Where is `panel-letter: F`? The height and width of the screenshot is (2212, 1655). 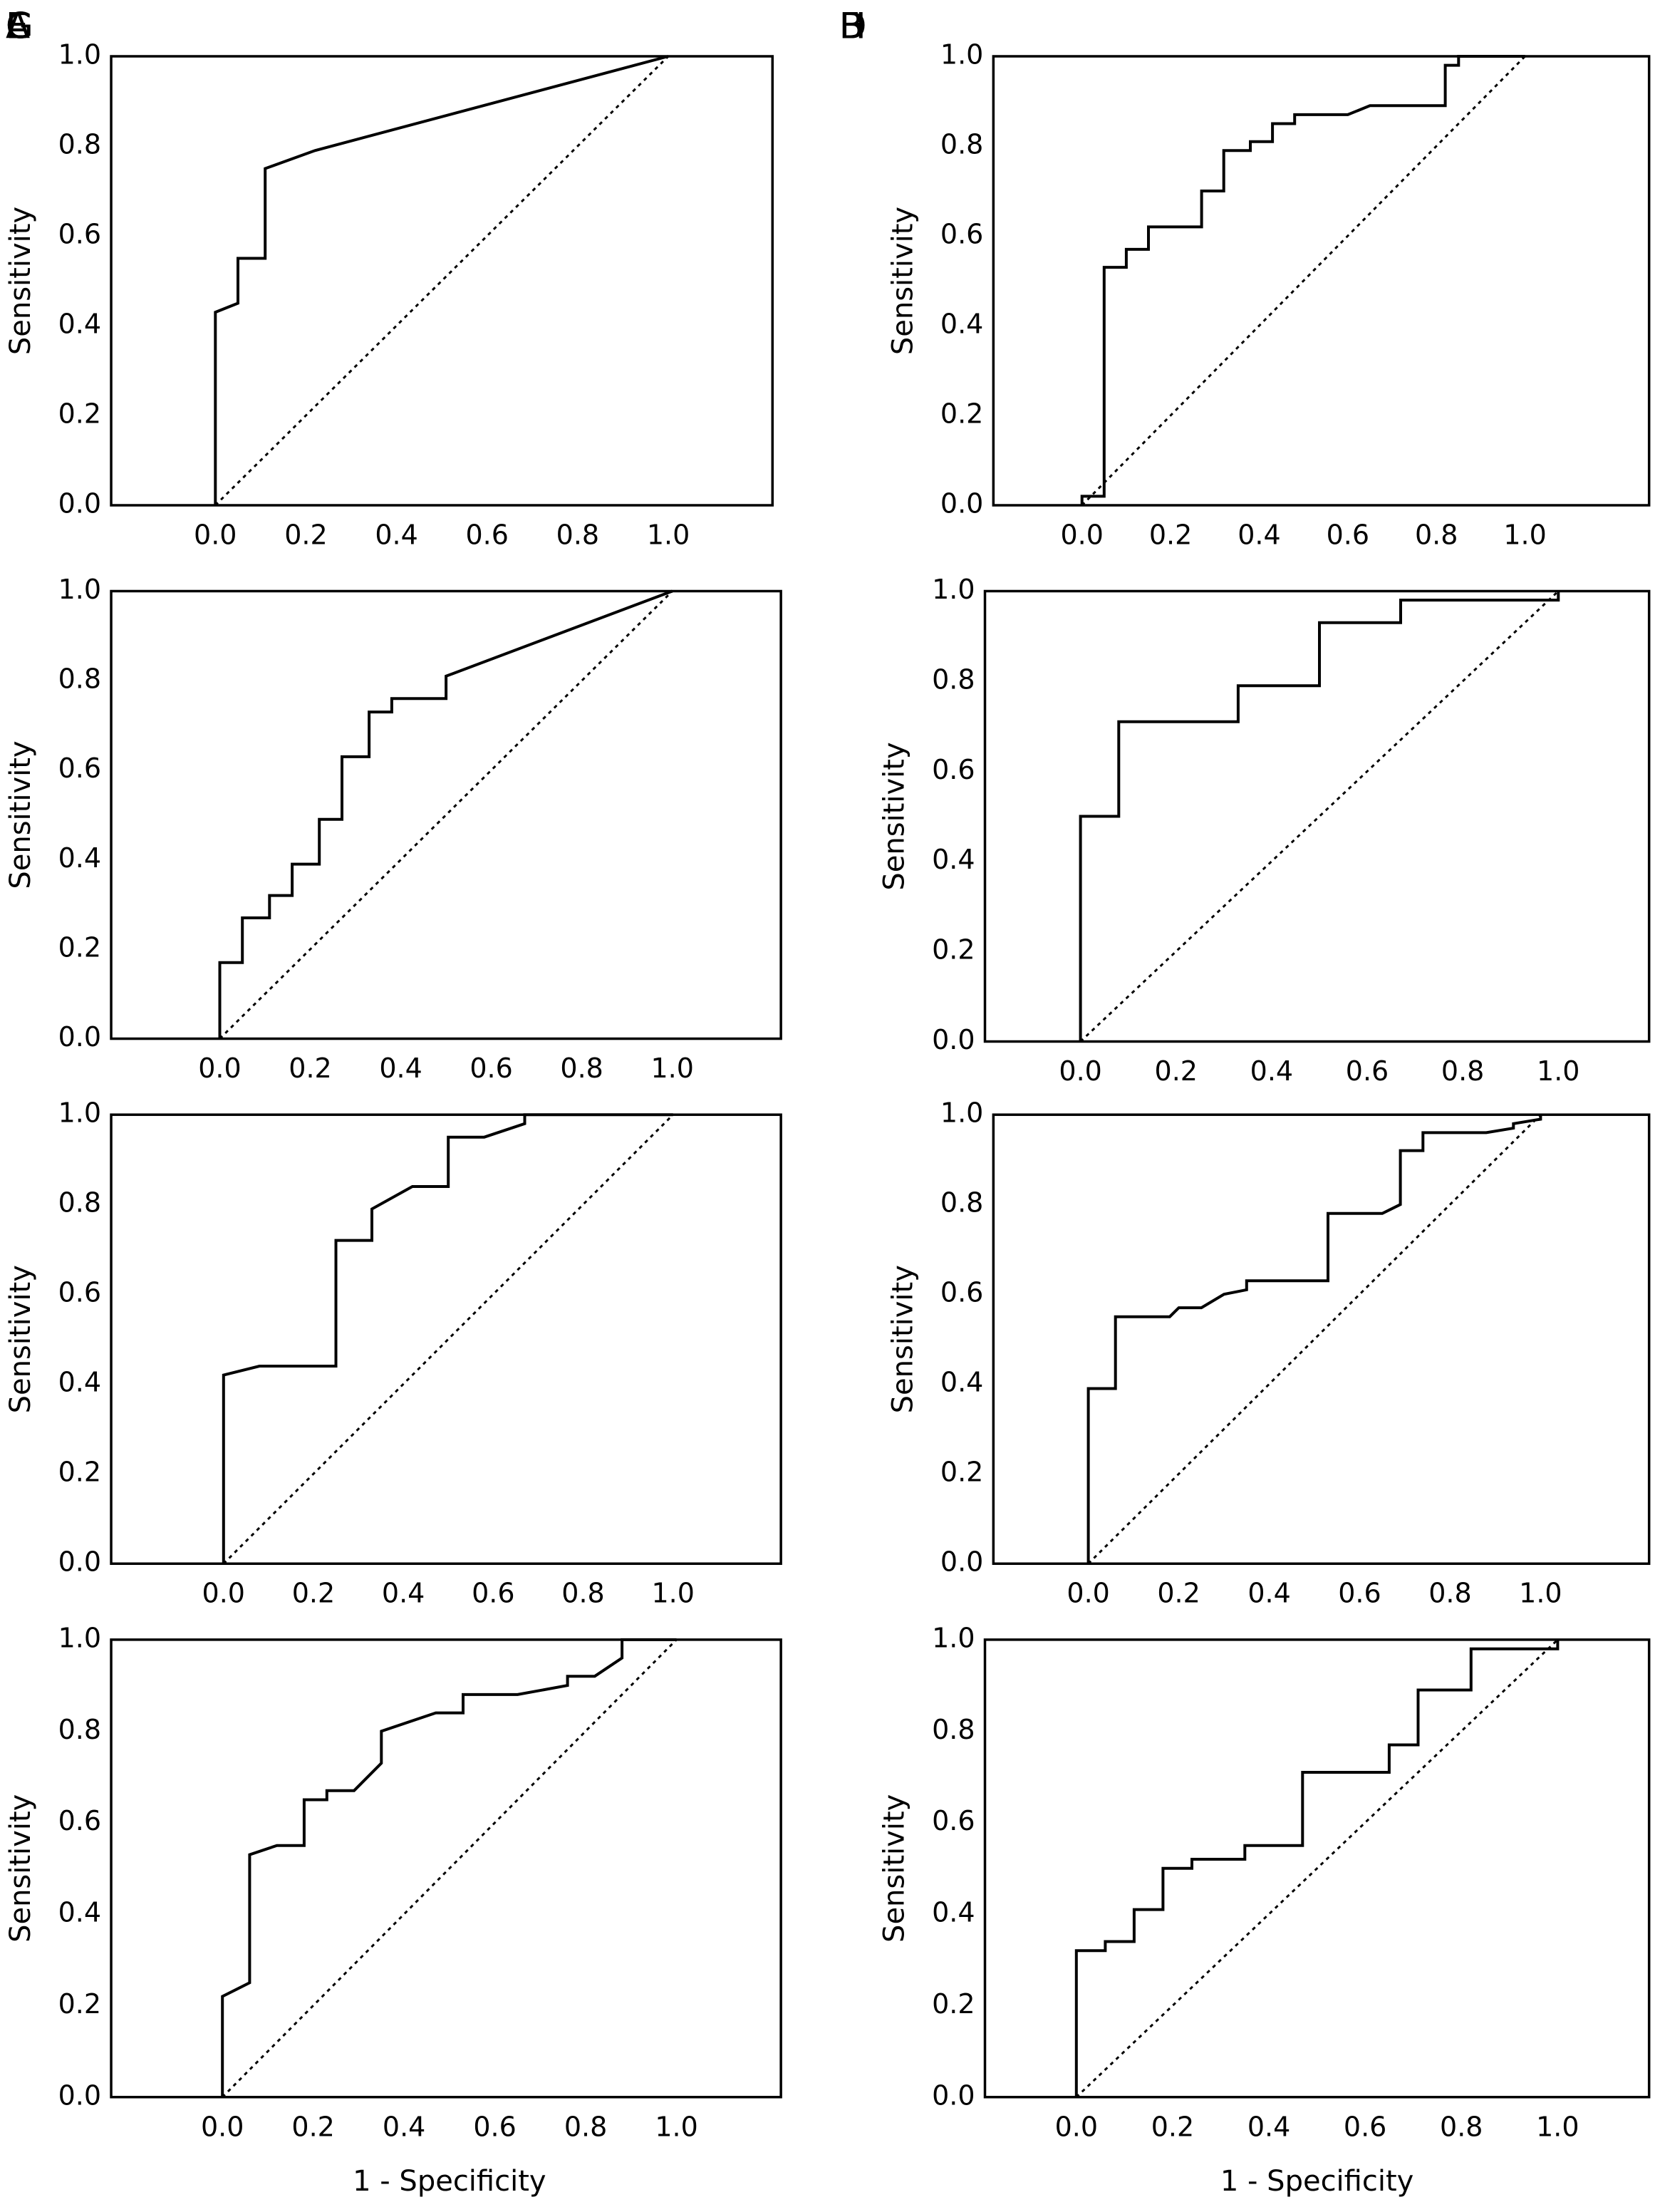 panel-letter: F is located at coordinates (849, 26).